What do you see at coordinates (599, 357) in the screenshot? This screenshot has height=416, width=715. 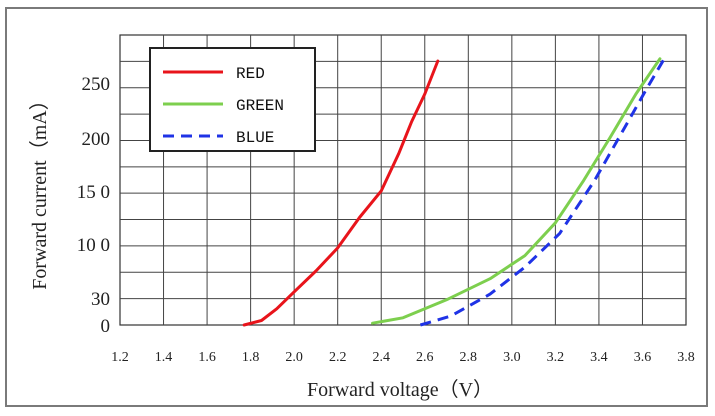 I see `x-tick-label: 3.4` at bounding box center [599, 357].